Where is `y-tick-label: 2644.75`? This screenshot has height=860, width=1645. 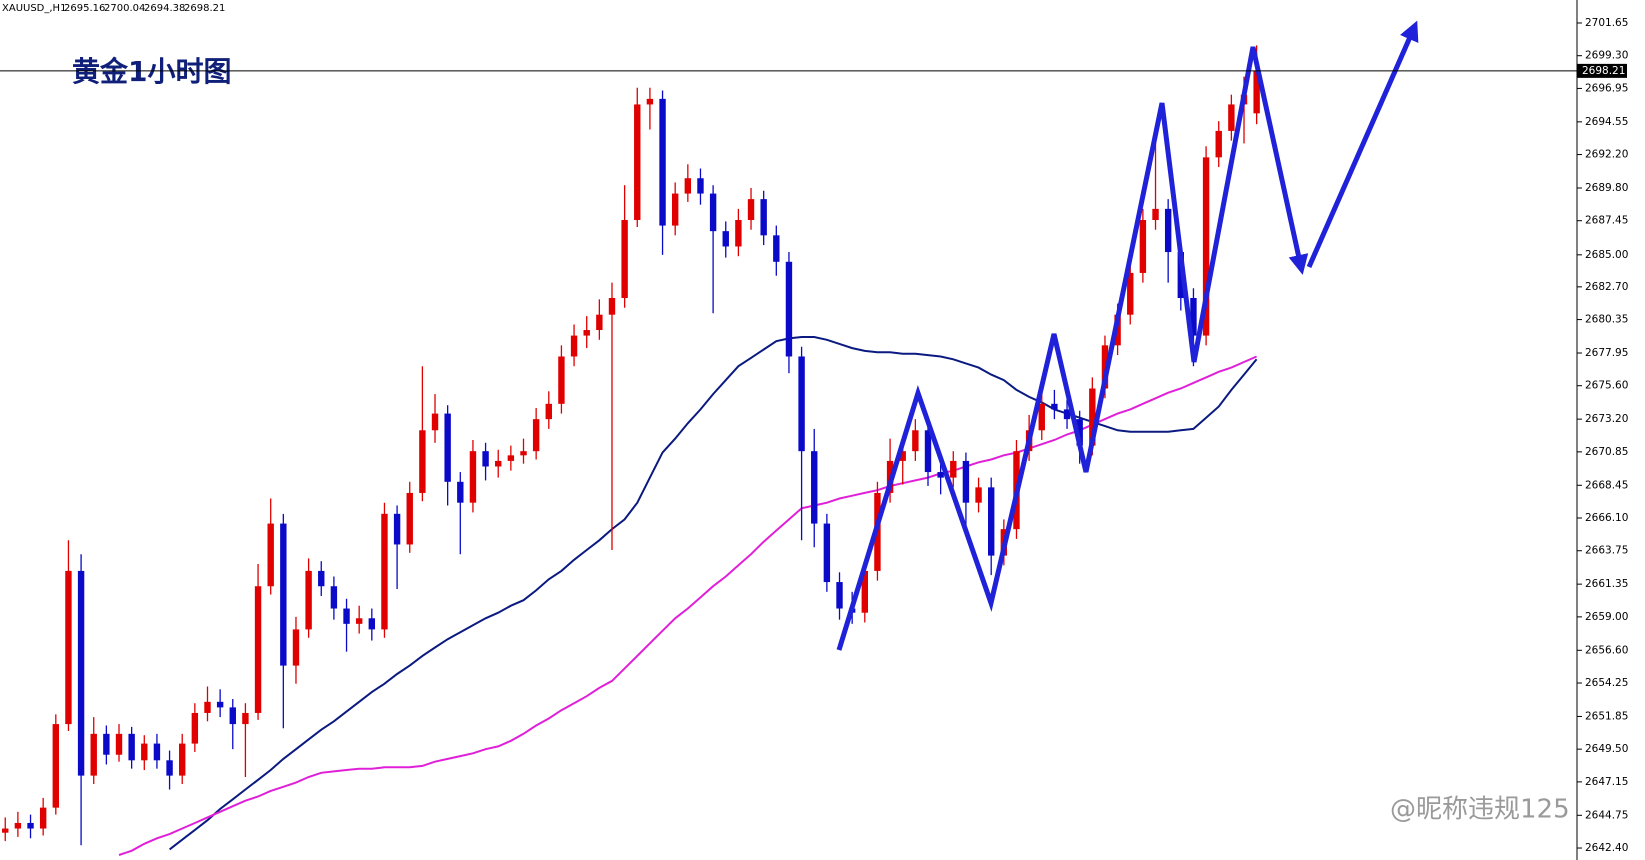
y-tick-label: 2644.75 is located at coordinates (1606, 815).